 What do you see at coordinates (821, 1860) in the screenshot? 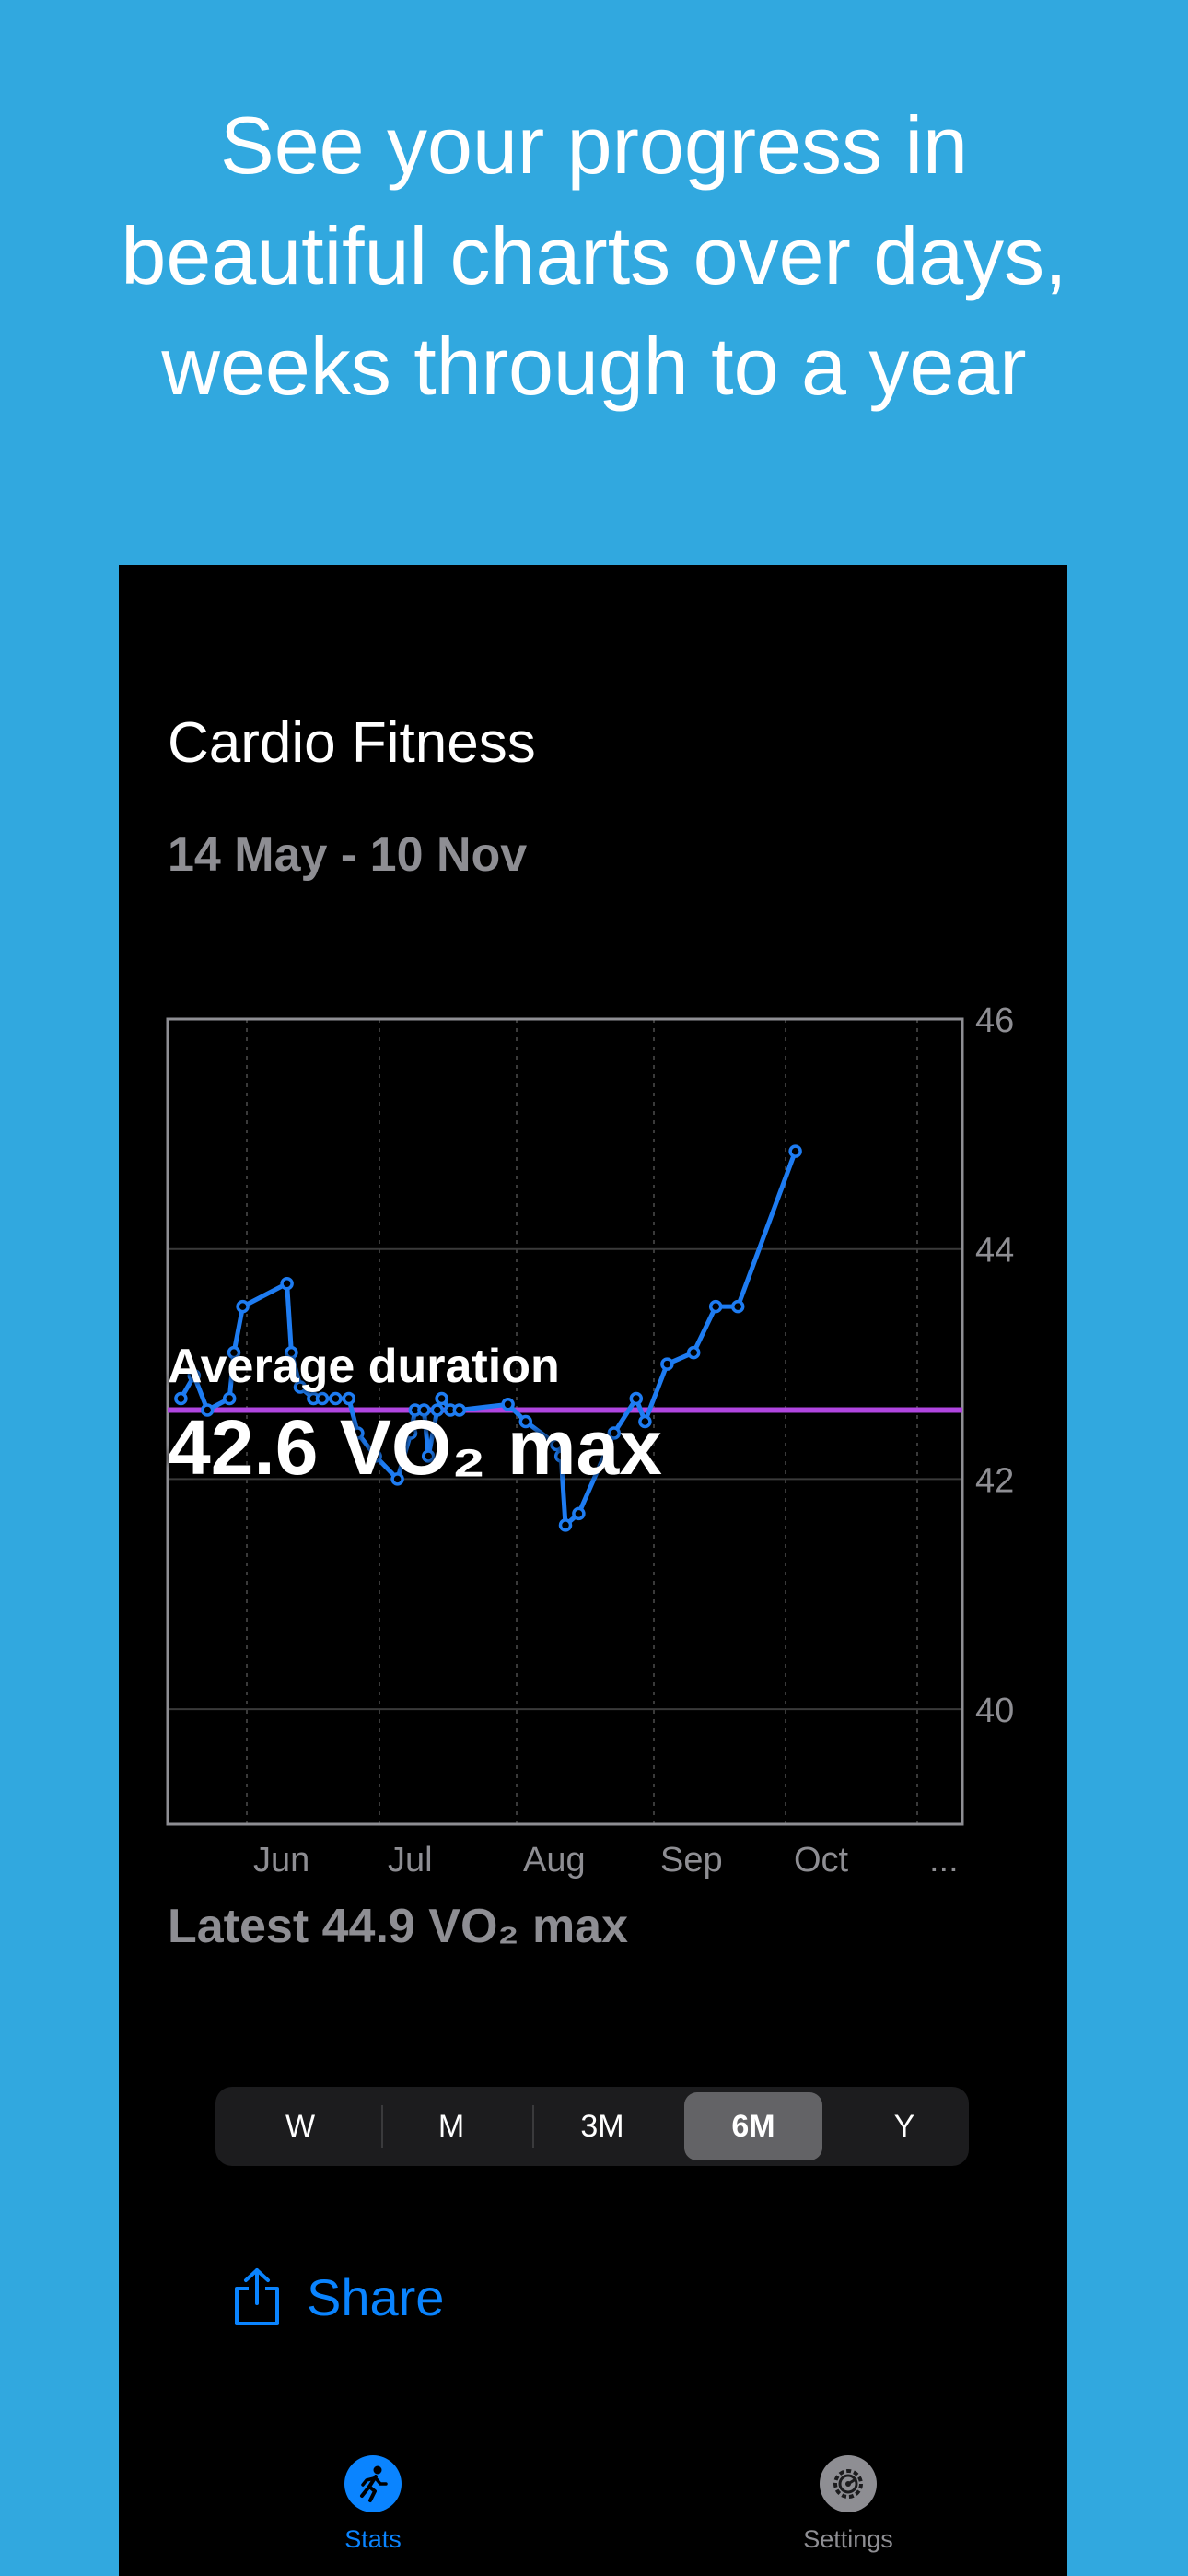
I see `x-tick-label: Oct` at bounding box center [821, 1860].